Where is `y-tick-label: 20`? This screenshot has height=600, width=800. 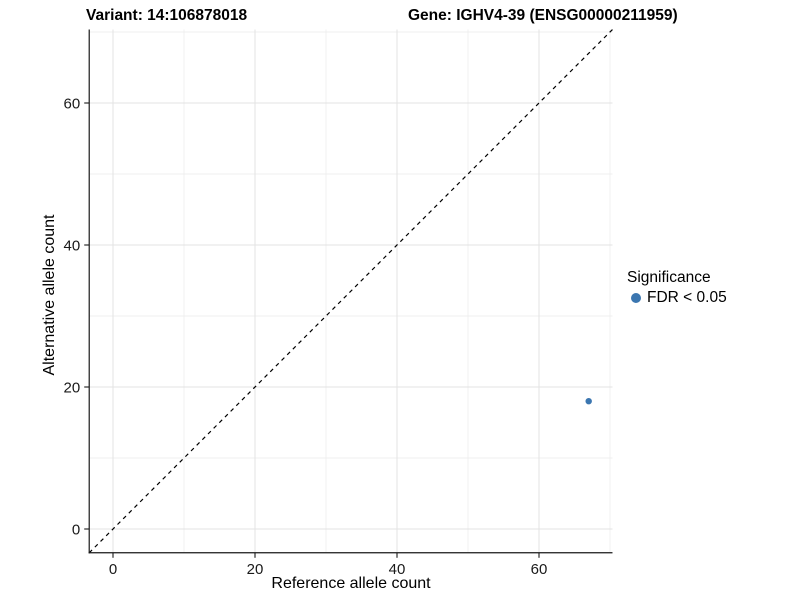 y-tick-label: 20 is located at coordinates (72, 388).